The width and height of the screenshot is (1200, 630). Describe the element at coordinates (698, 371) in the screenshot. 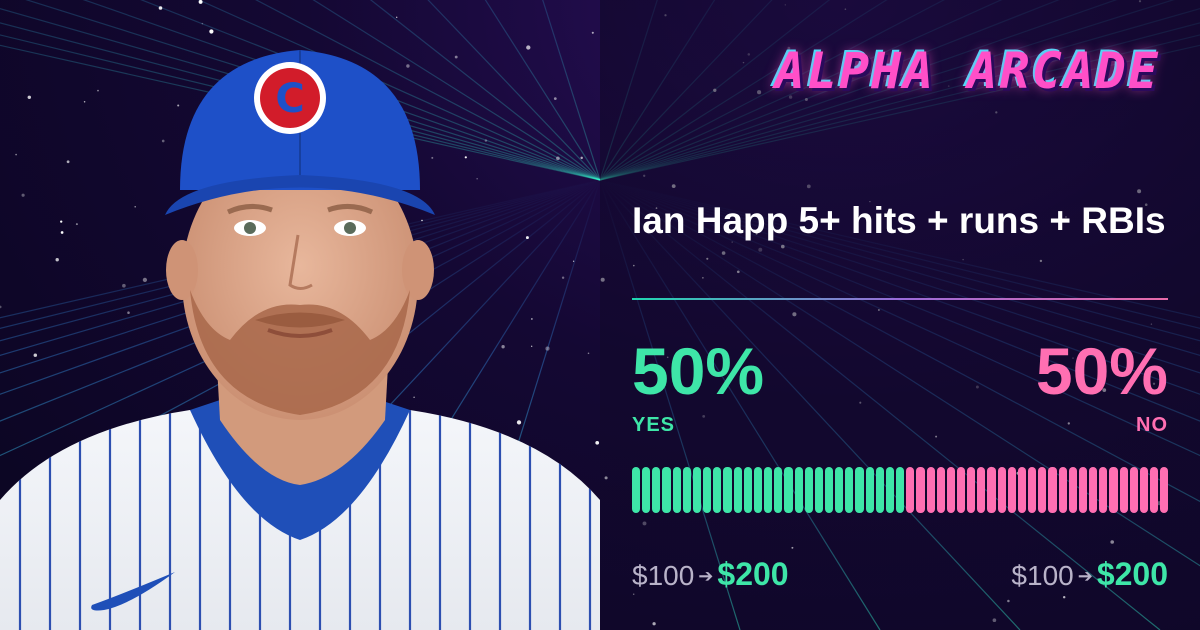

I see `yes-percent: 50%` at that location.